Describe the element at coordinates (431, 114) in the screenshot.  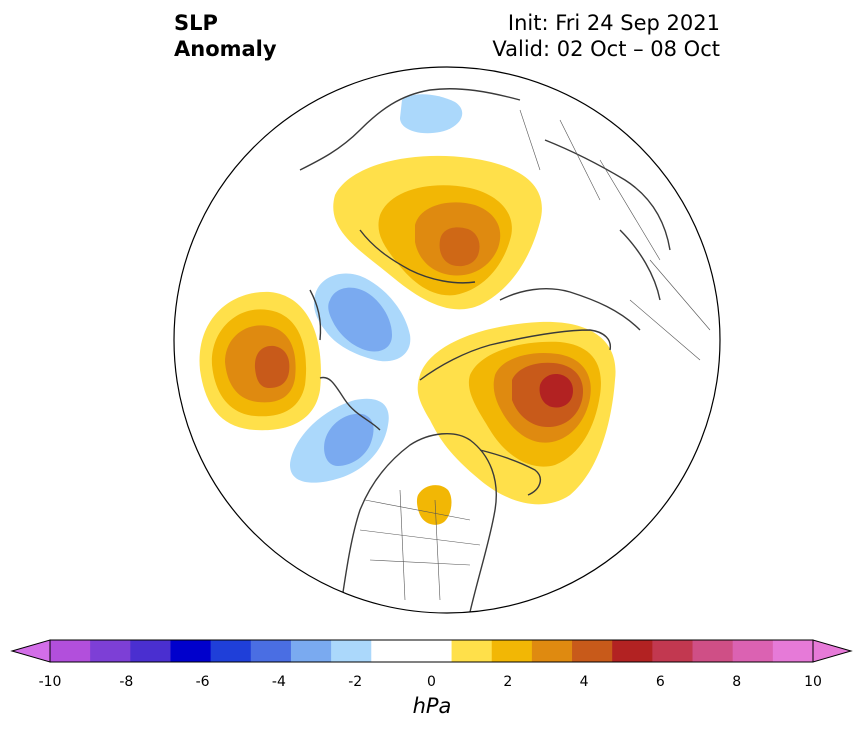
I see `anomaly-barents` at that location.